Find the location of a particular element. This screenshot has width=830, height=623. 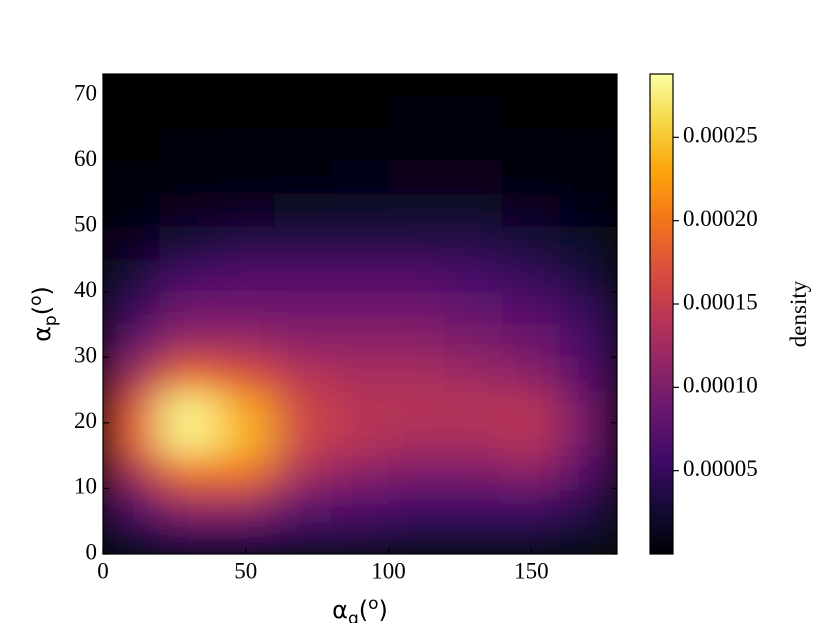

y-tick-label: 70 is located at coordinates (85, 92).